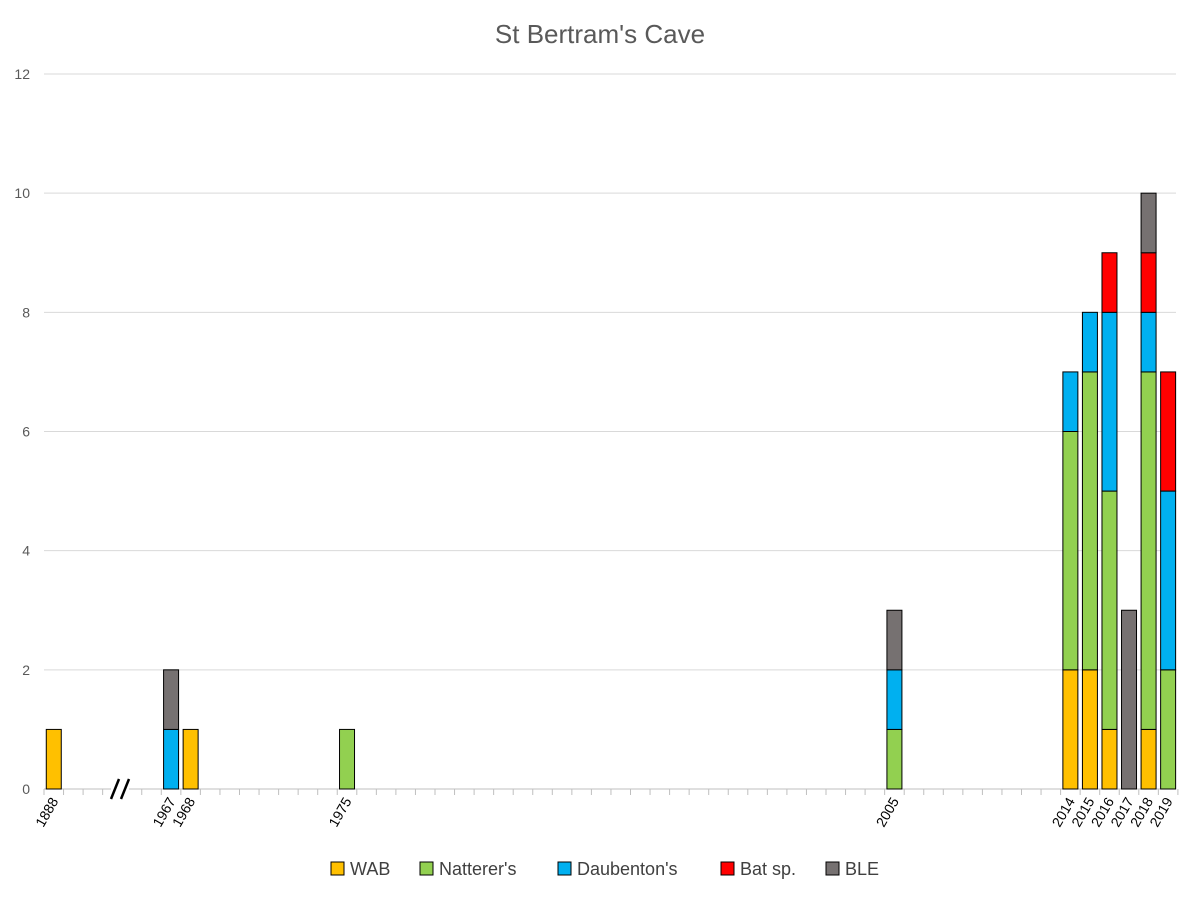 This screenshot has height=900, width=1200. What do you see at coordinates (370, 869) in the screenshot?
I see `legend-label: WAB` at bounding box center [370, 869].